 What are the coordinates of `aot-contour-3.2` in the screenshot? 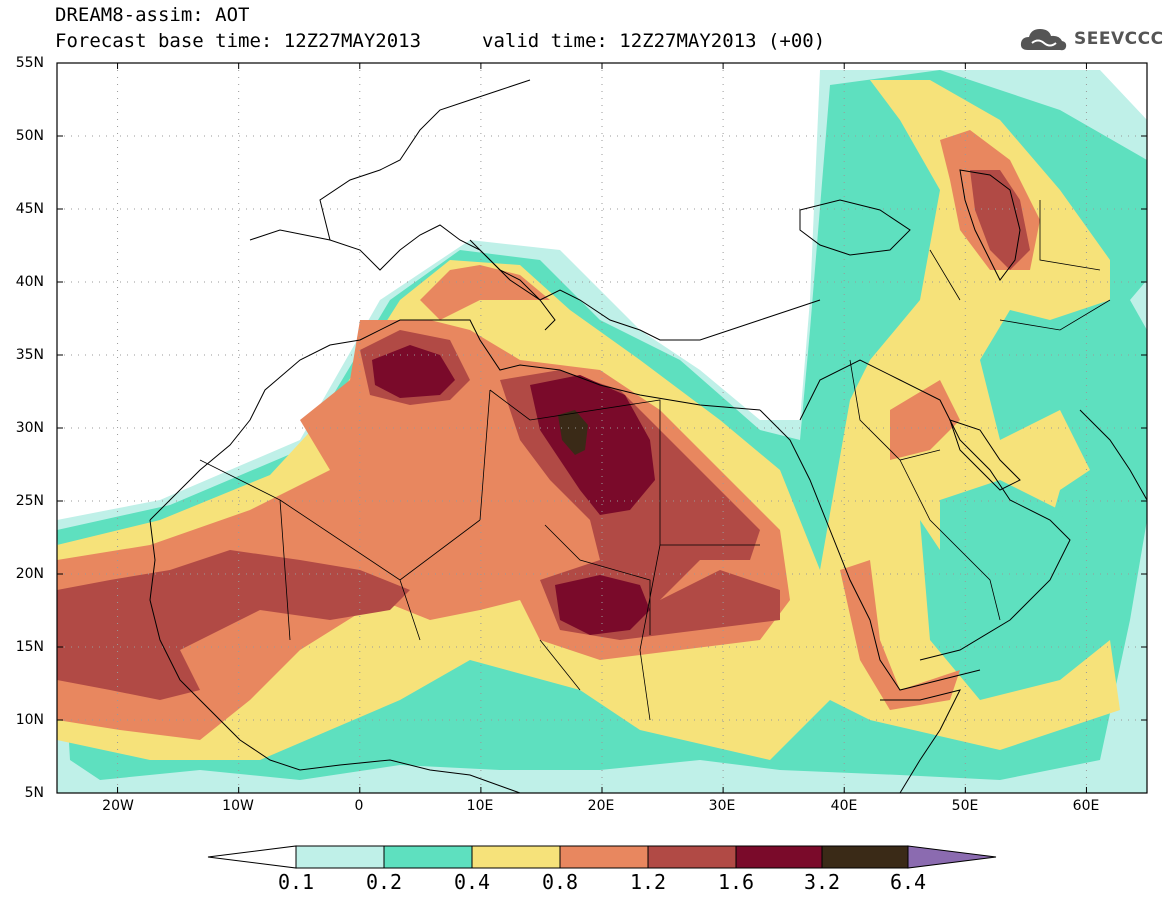 It's located at (573, 432).